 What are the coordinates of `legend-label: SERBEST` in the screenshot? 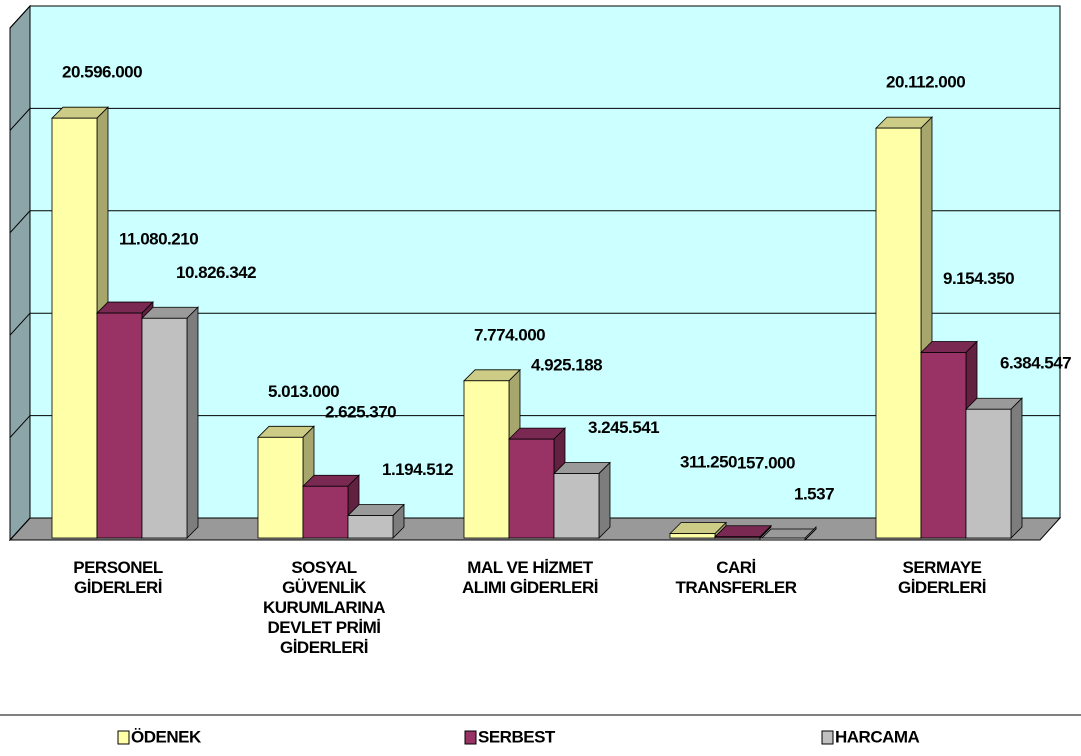 It's located at (517, 736).